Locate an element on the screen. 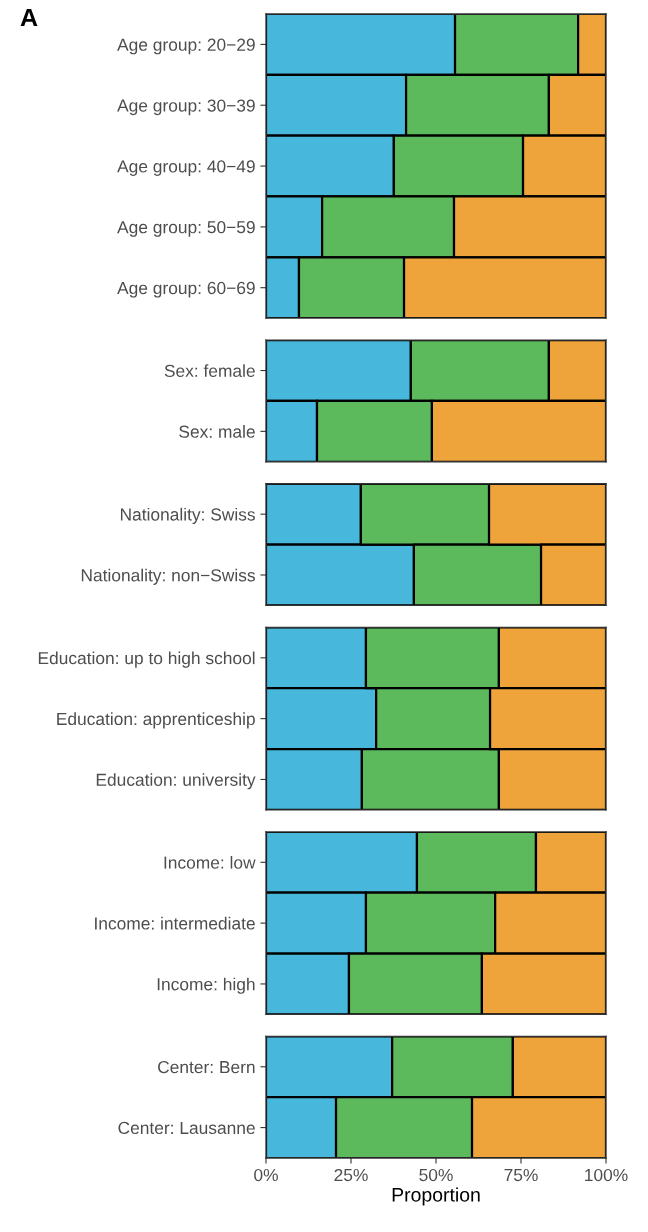 The height and width of the screenshot is (1232, 648). x-tick-label: 25% is located at coordinates (351, 1175).